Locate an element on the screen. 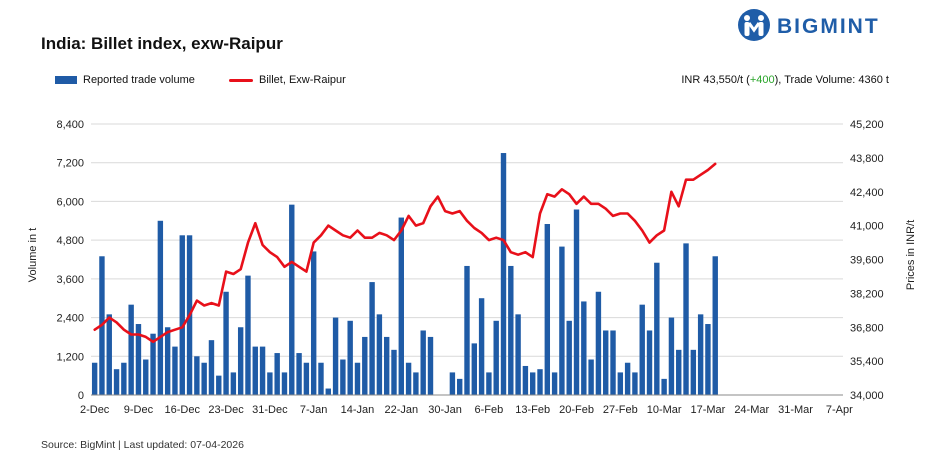 This screenshot has height=465, width=932. legend-label-price: Billet, Exw-Raipur is located at coordinates (302, 80).